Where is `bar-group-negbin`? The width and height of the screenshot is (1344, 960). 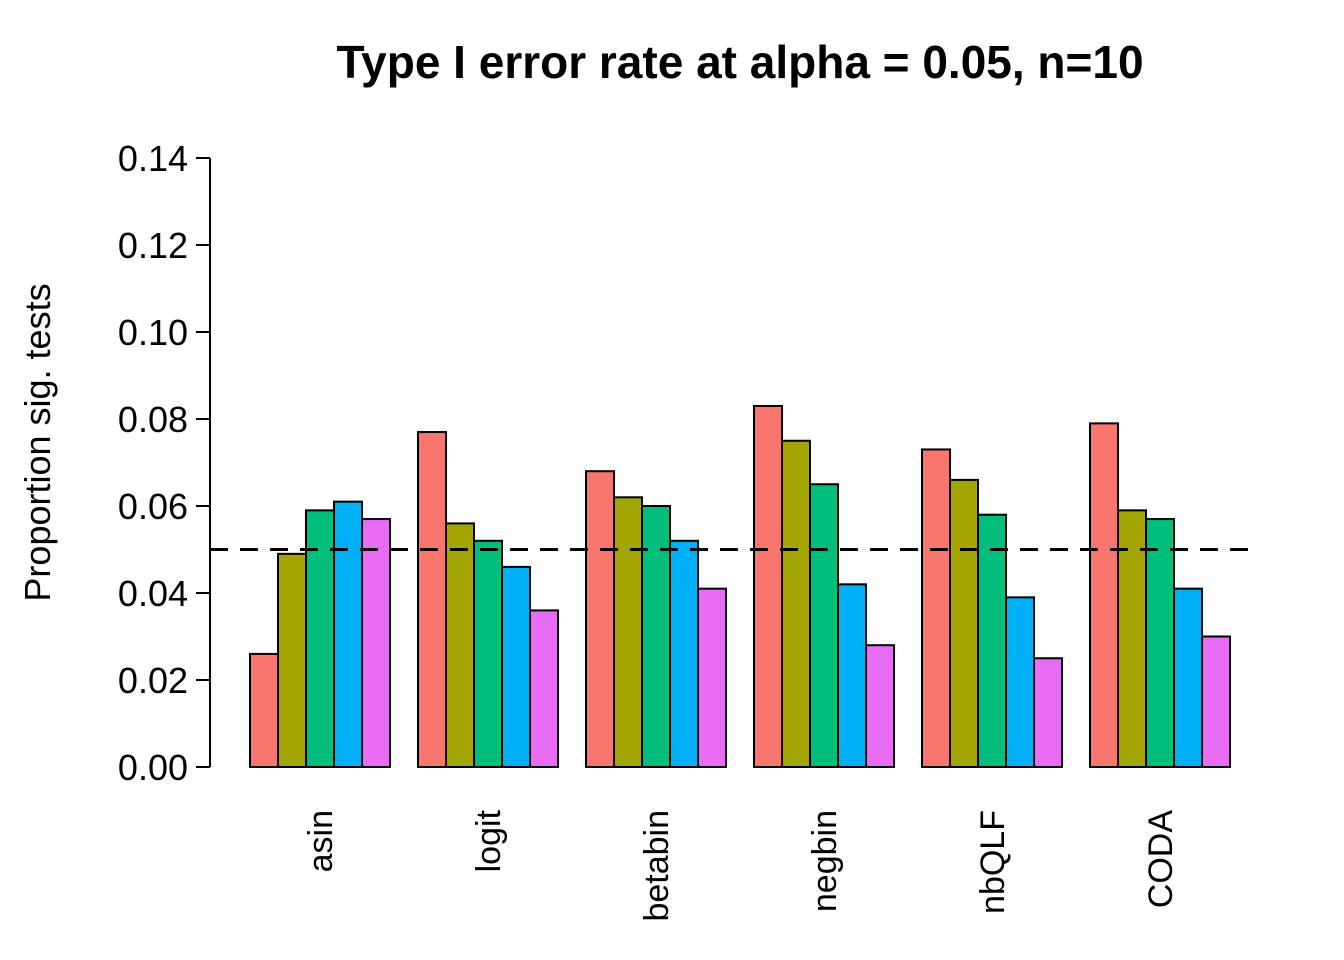
bar-group-negbin is located at coordinates (824, 586).